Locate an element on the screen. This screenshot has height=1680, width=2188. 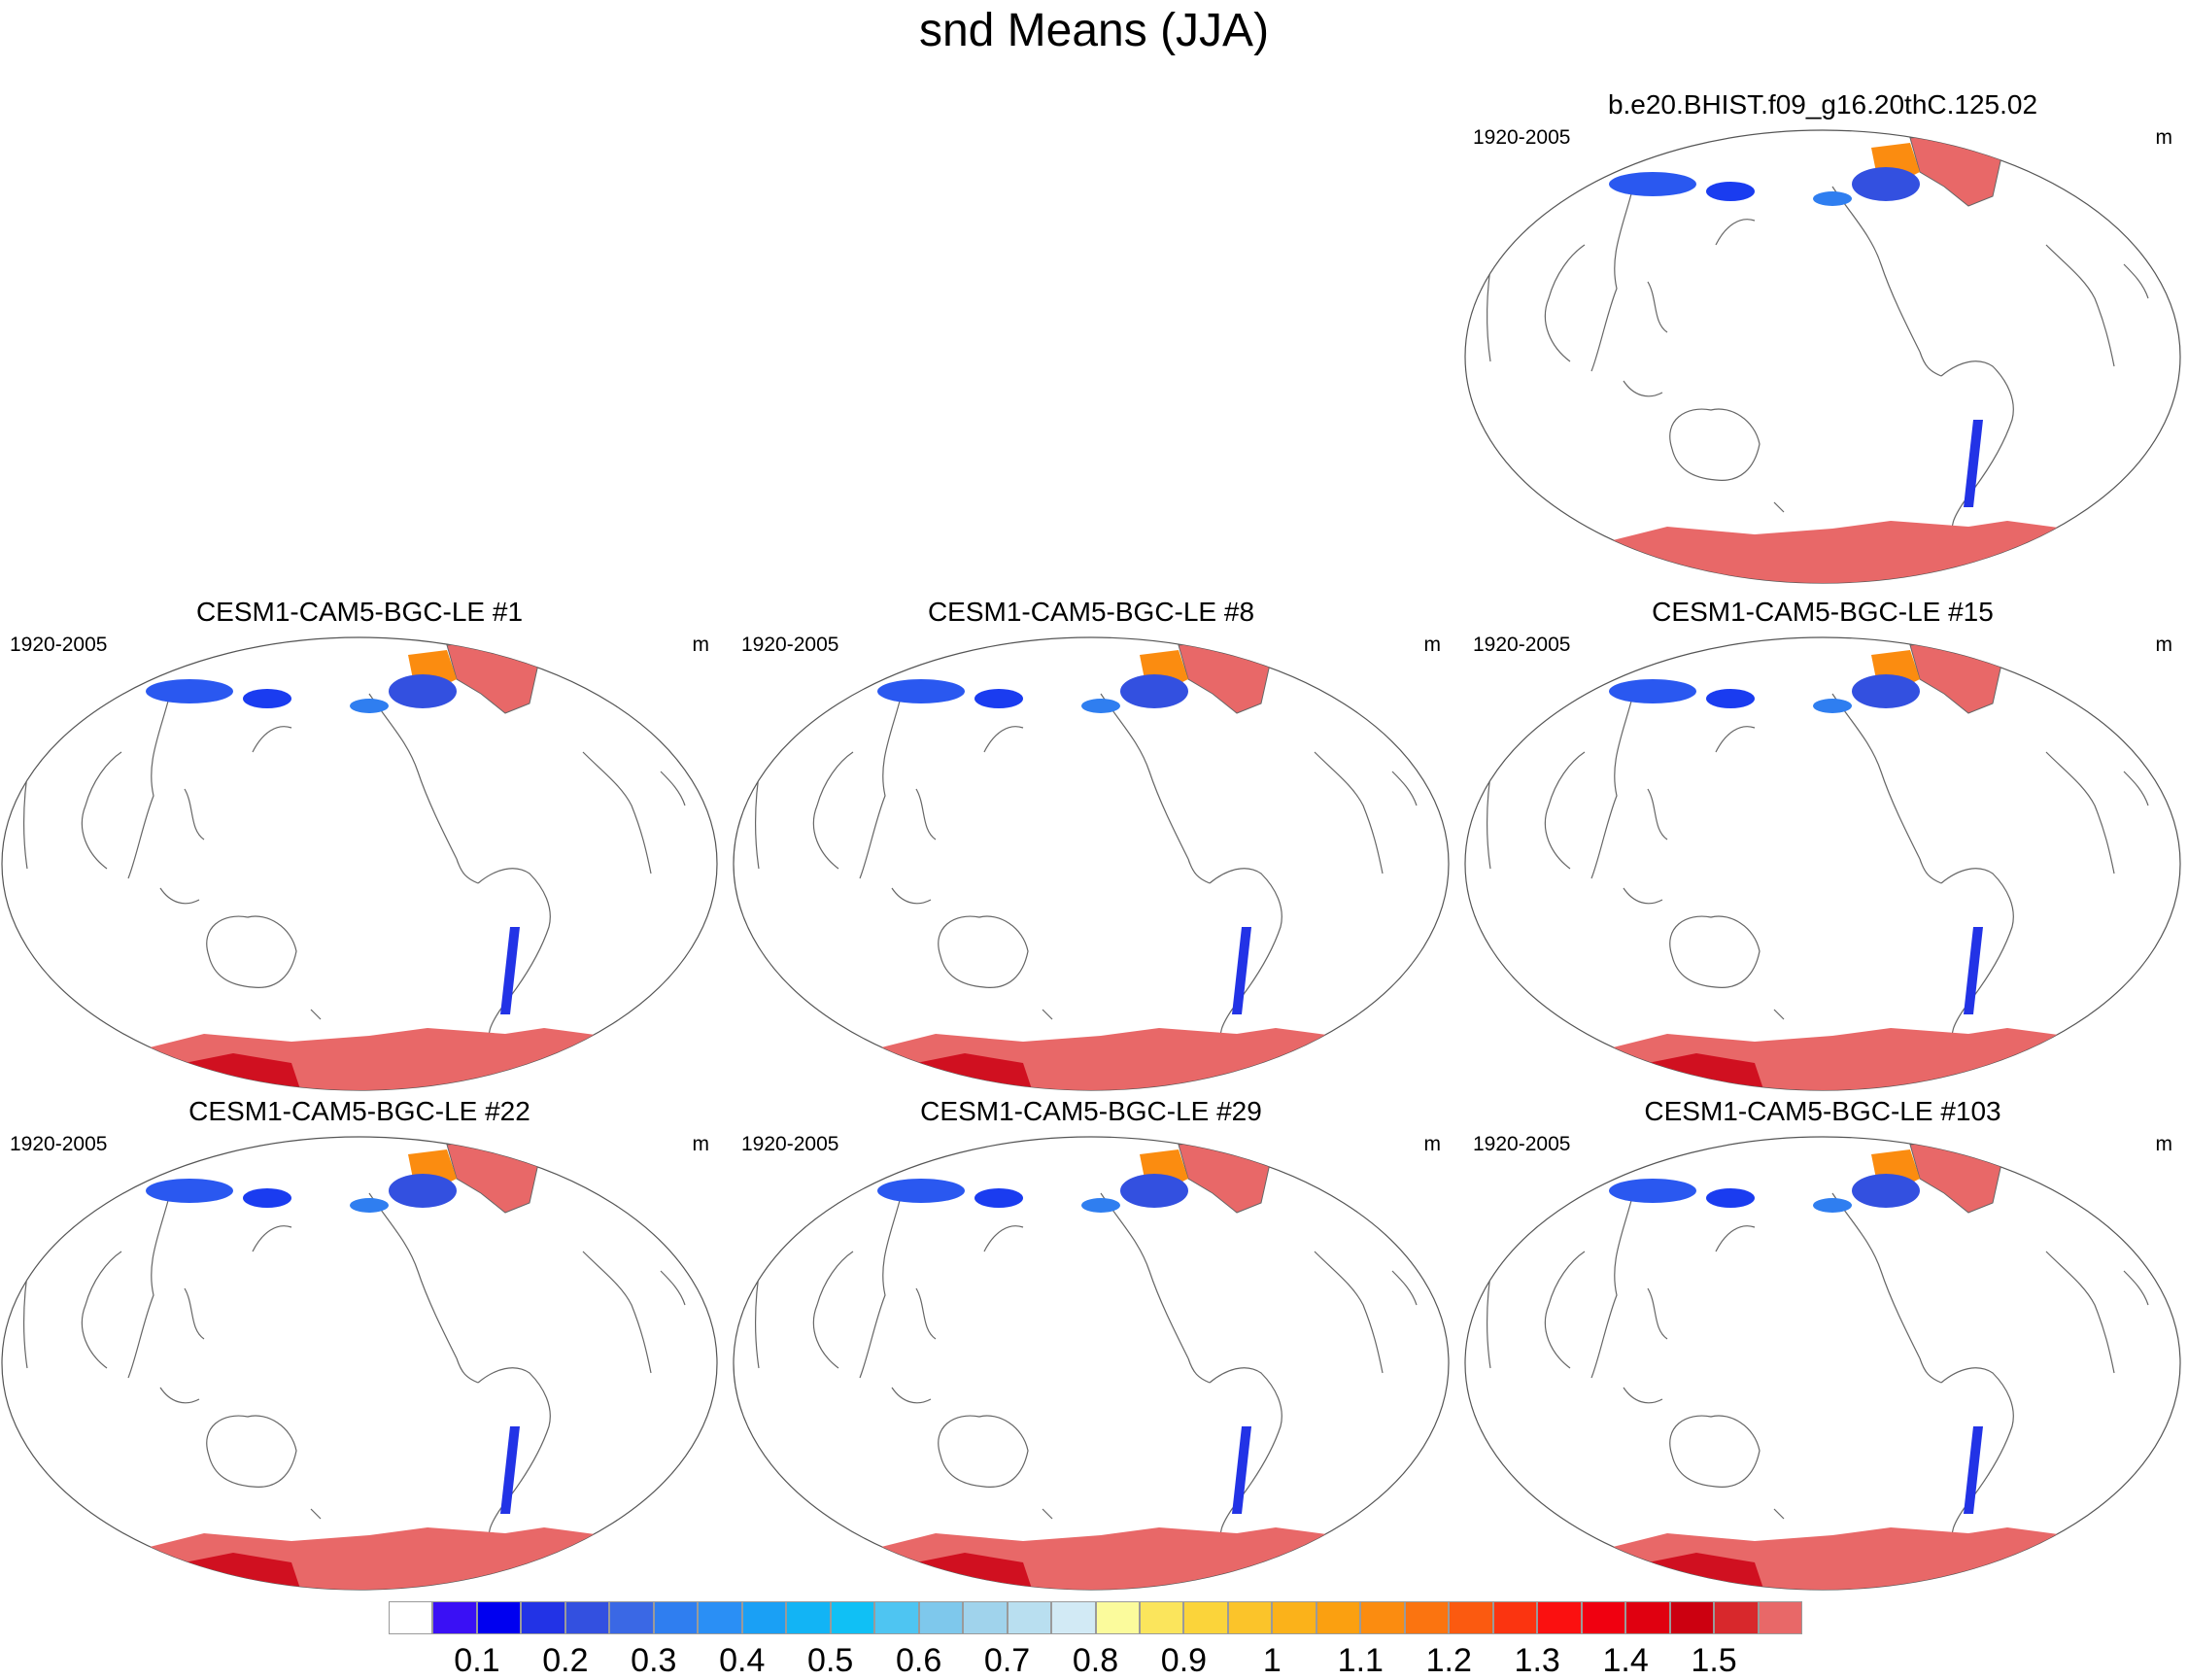
panel-title: CESM1-CAM5-BGC-LE #8 is located at coordinates (1091, 612).